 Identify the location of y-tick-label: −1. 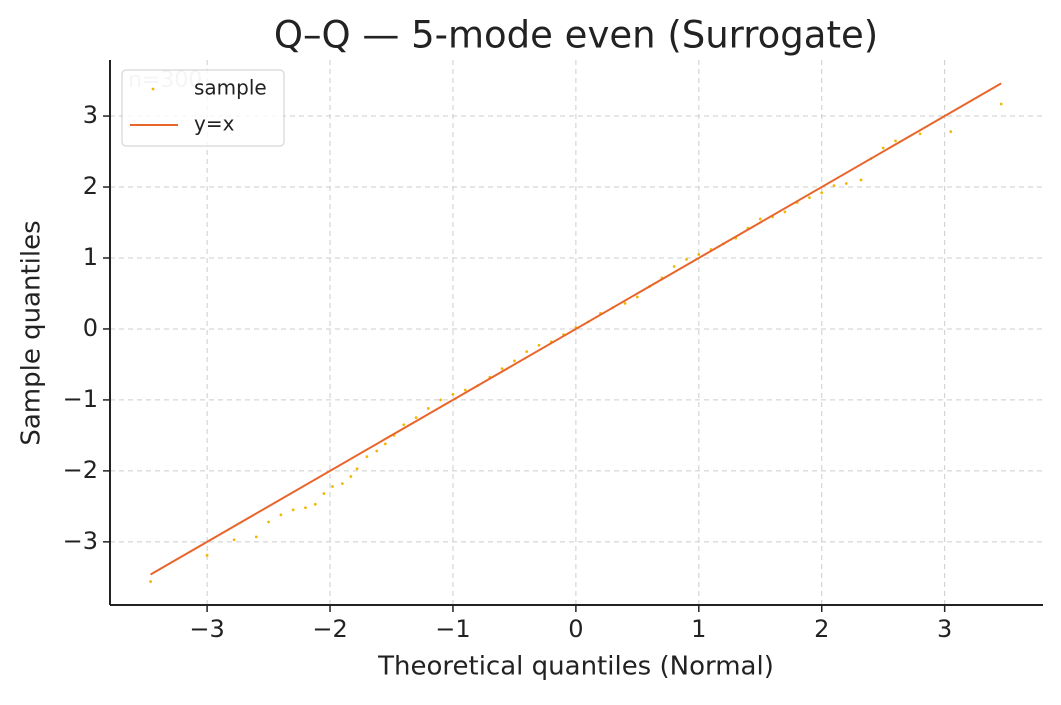
(80, 399).